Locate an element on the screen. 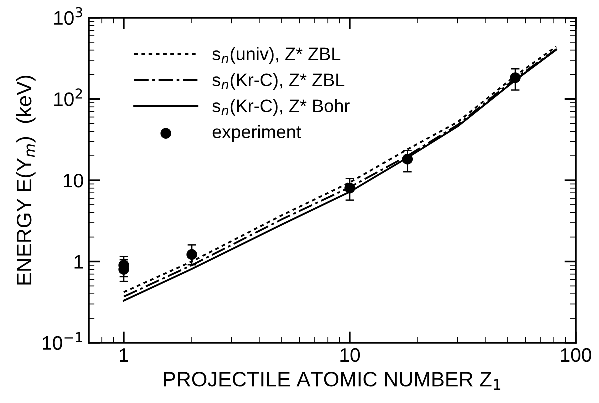 The width and height of the screenshot is (599, 403). x-tick-label: 10 is located at coordinates (350, 355).